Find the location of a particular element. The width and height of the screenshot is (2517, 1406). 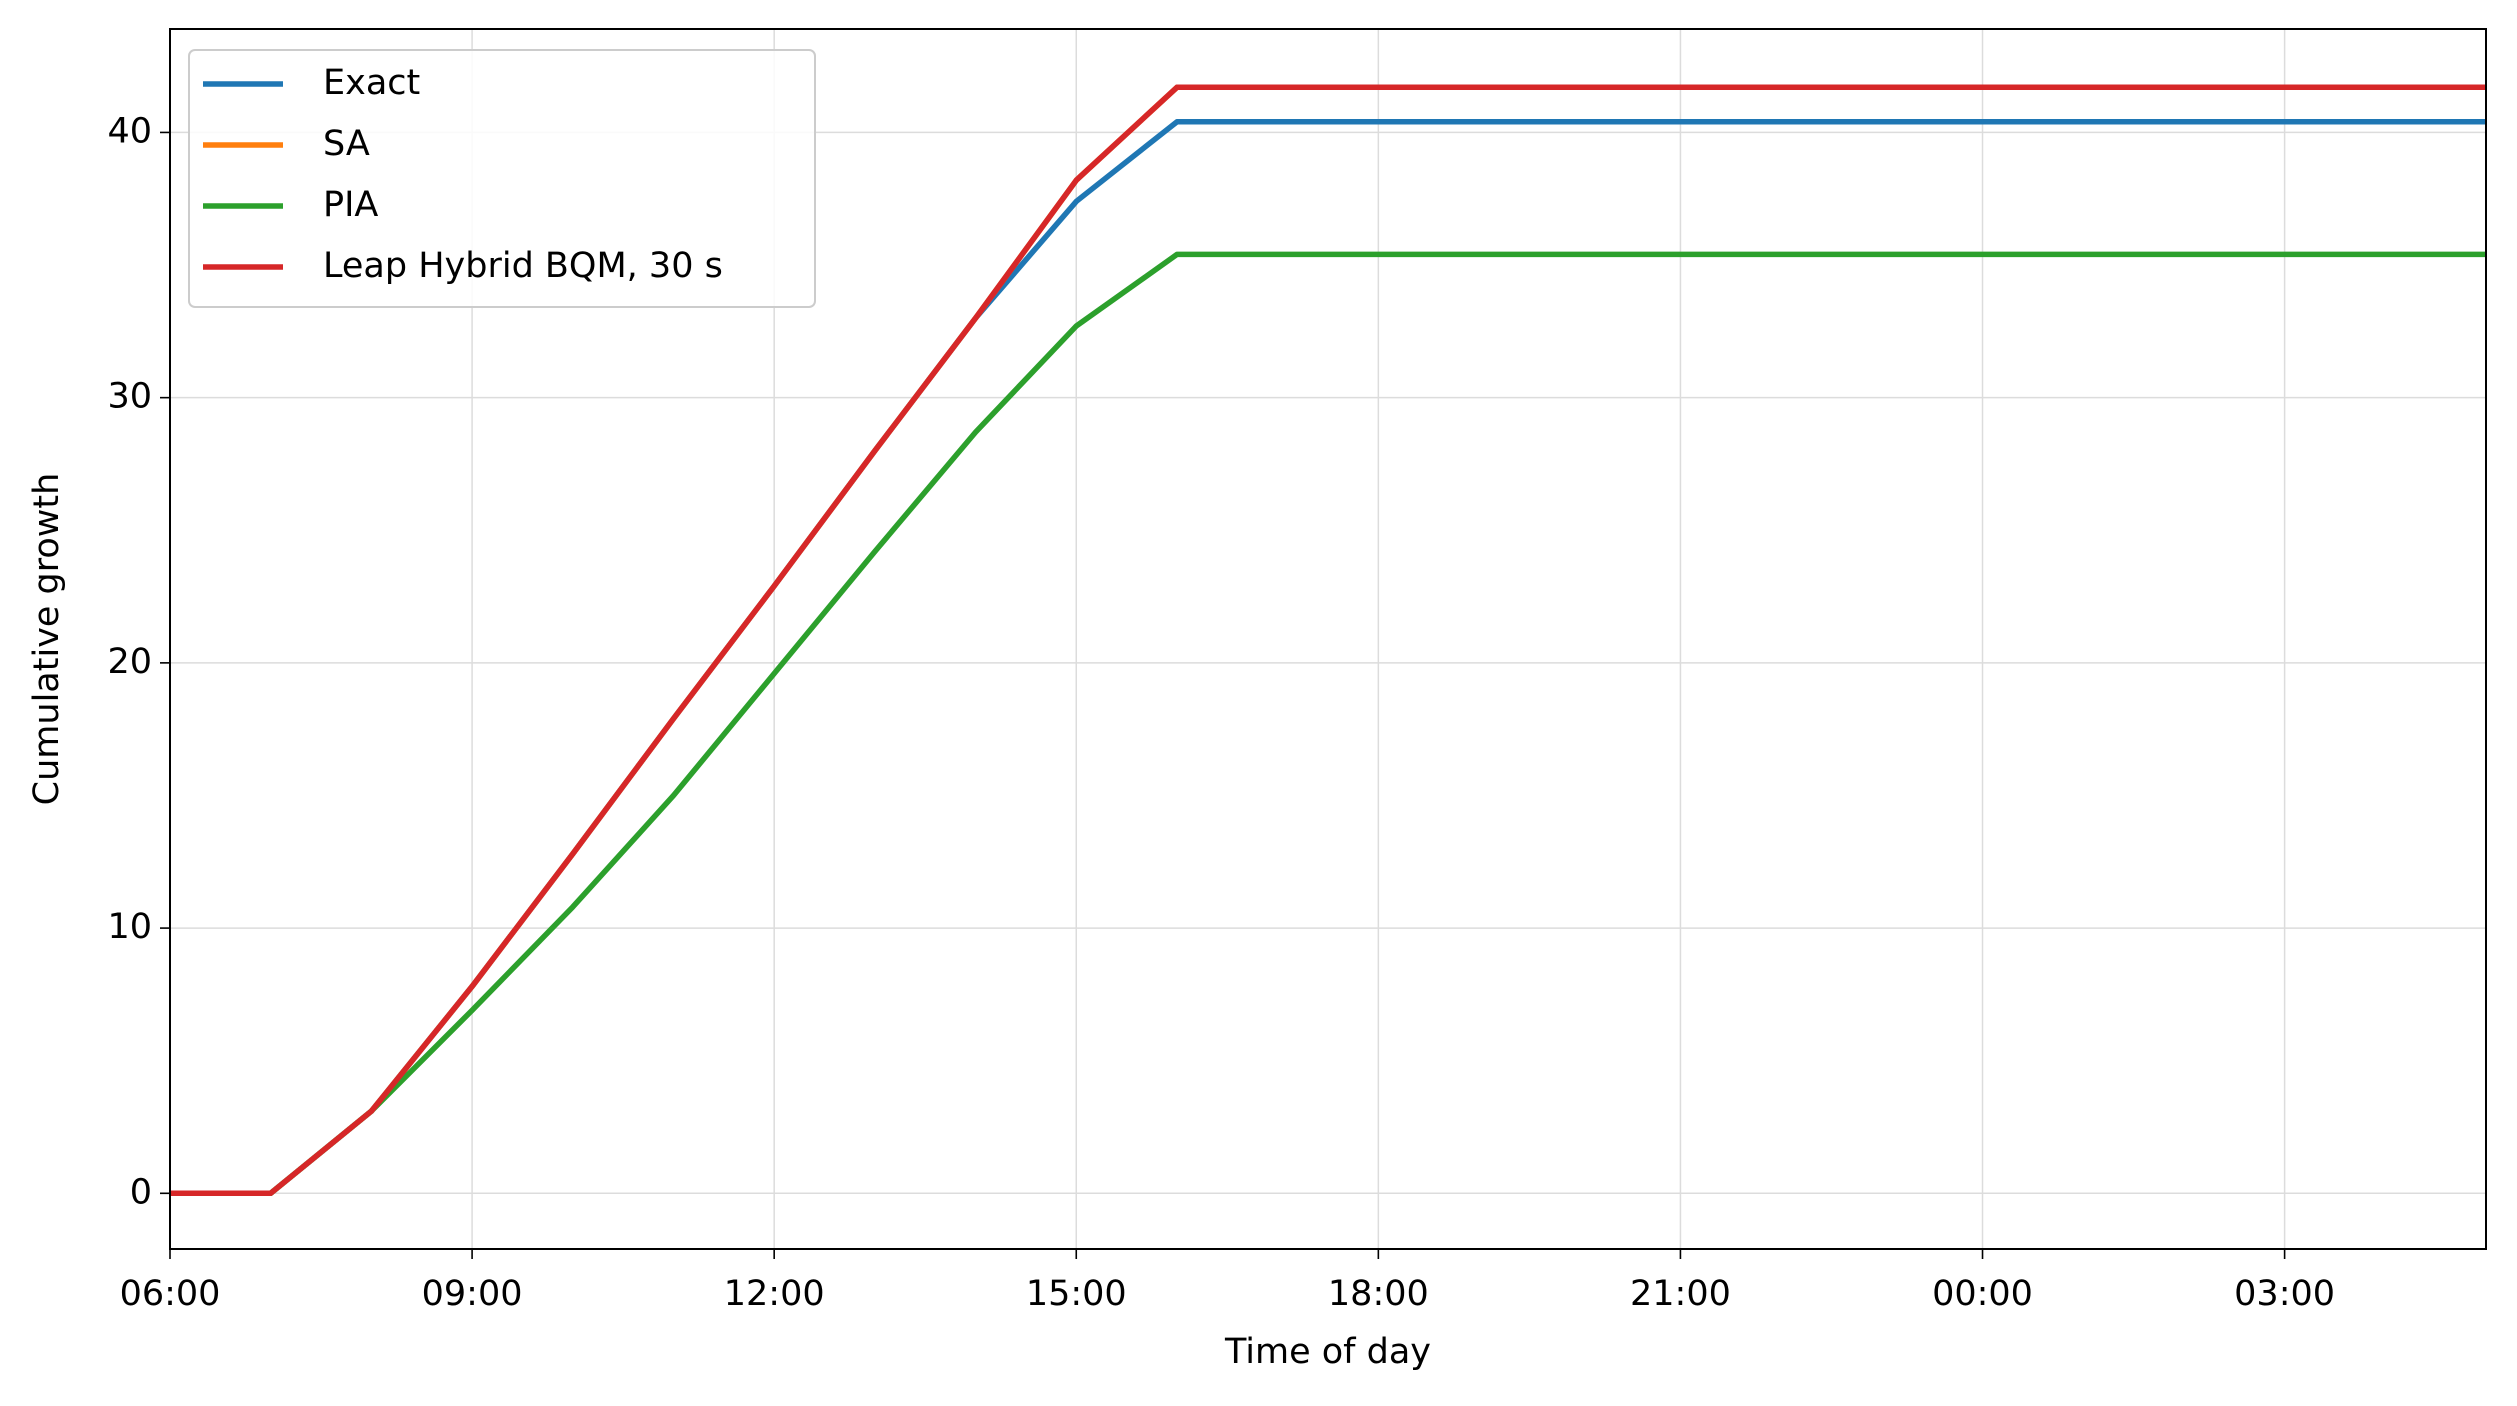

legend-label: Leap Hybrid BQM, 30 s is located at coordinates (523, 266).